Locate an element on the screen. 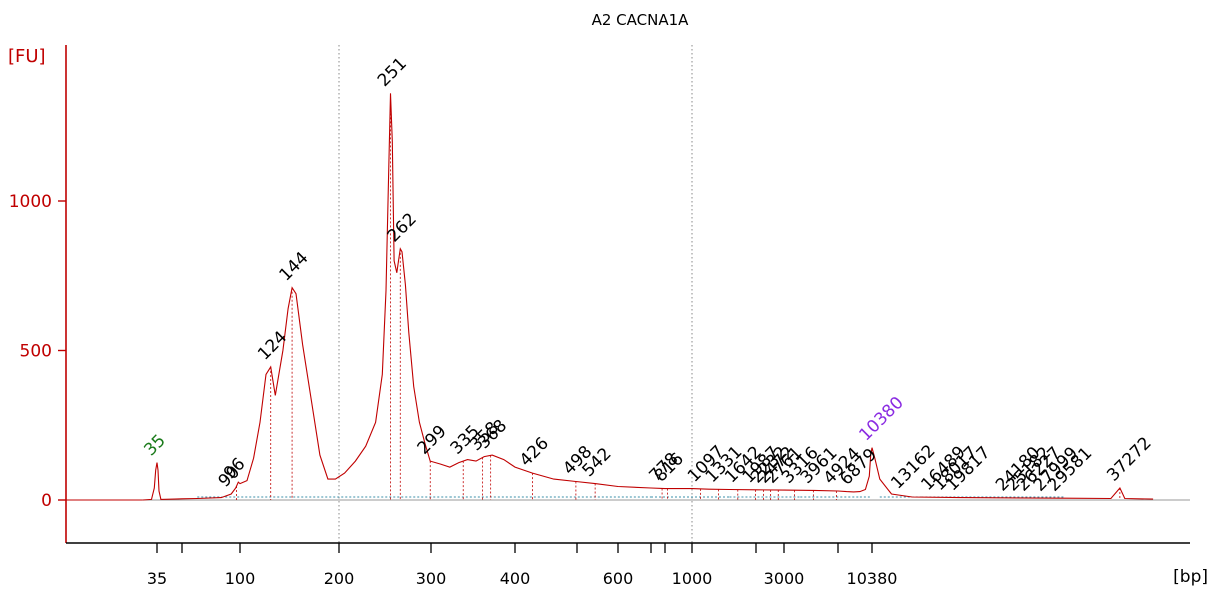  peak-label-251: 251 is located at coordinates (392, 72).